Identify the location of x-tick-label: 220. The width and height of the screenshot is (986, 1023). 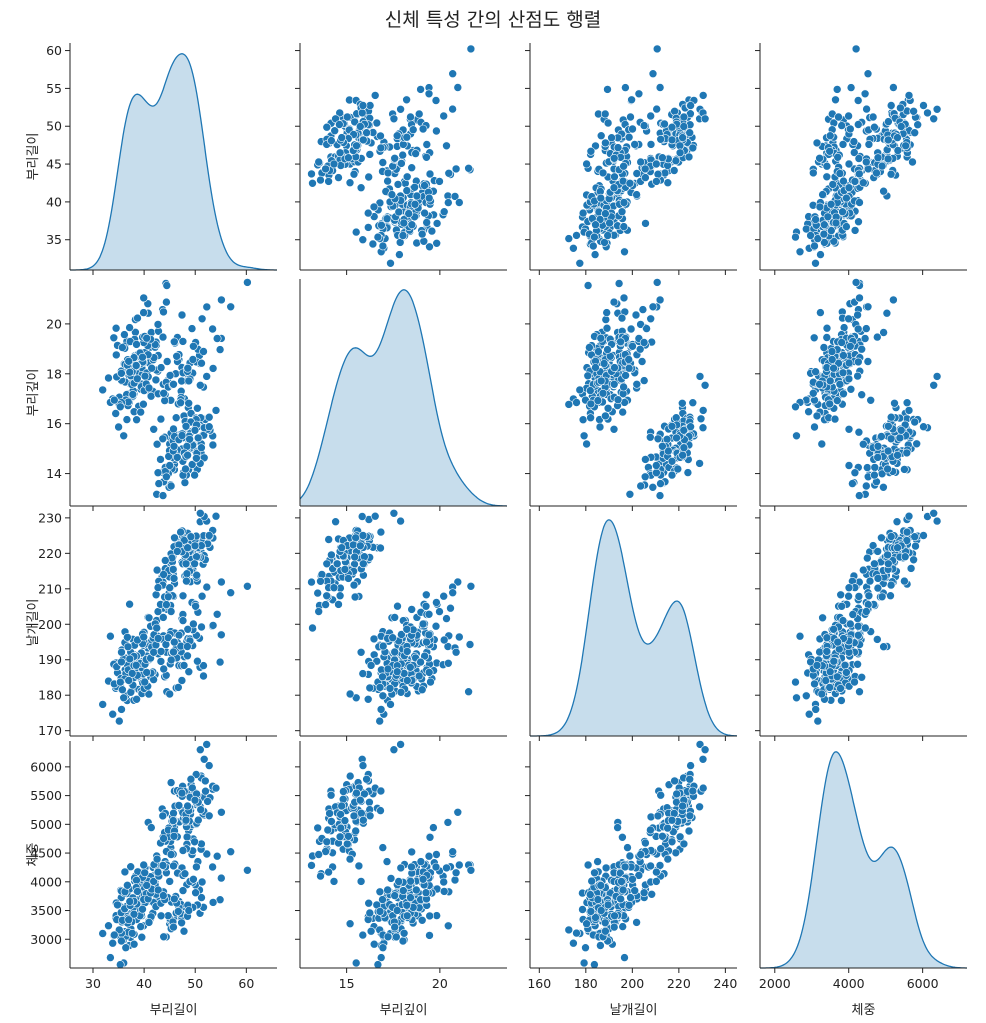
(679, 983).